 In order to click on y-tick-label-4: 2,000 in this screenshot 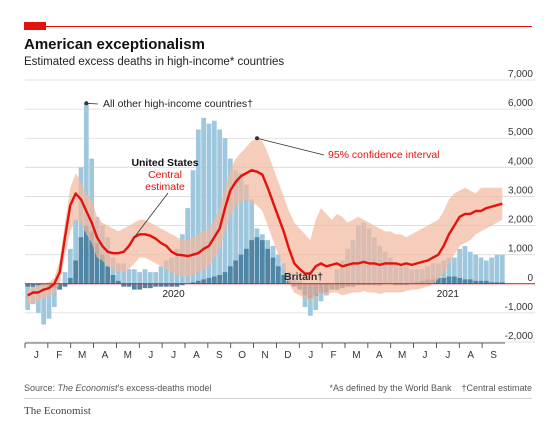, I will do `click(520, 220)`.